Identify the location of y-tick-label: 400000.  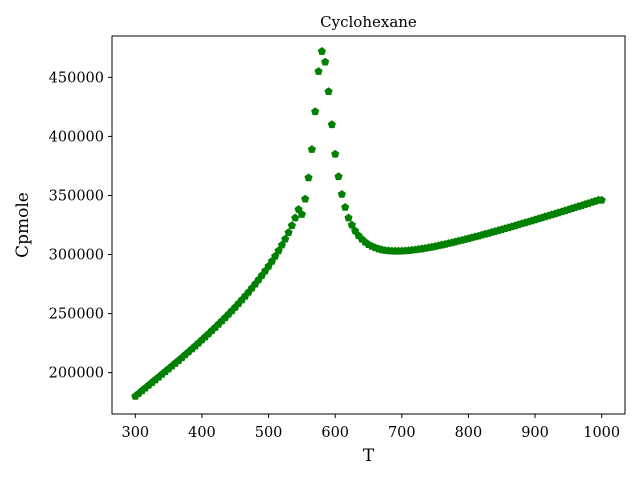
(76, 137).